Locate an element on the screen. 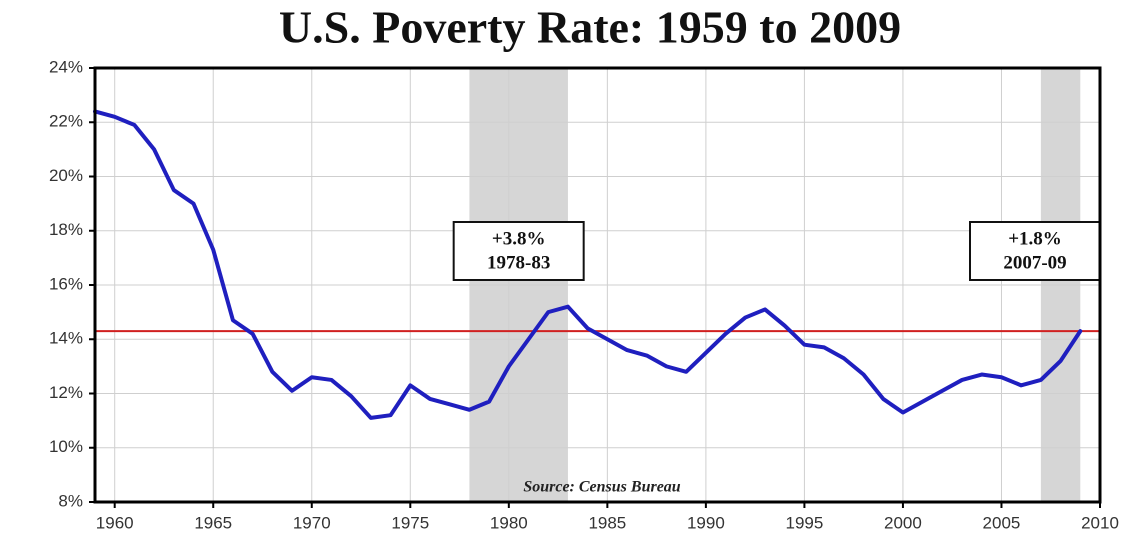 Image resolution: width=1140 pixels, height=546 pixels. annotation-text: 2007-09 is located at coordinates (1034, 262).